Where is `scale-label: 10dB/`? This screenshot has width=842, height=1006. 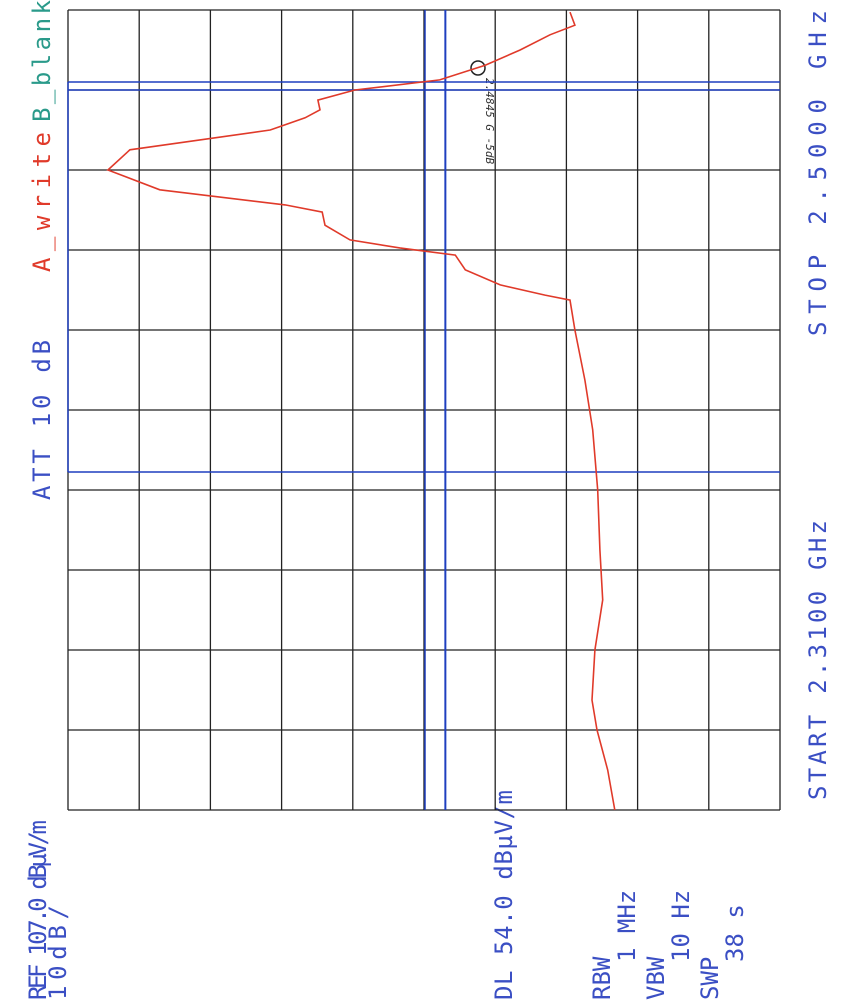
scale-label: 10dB/ is located at coordinates (58, 952).